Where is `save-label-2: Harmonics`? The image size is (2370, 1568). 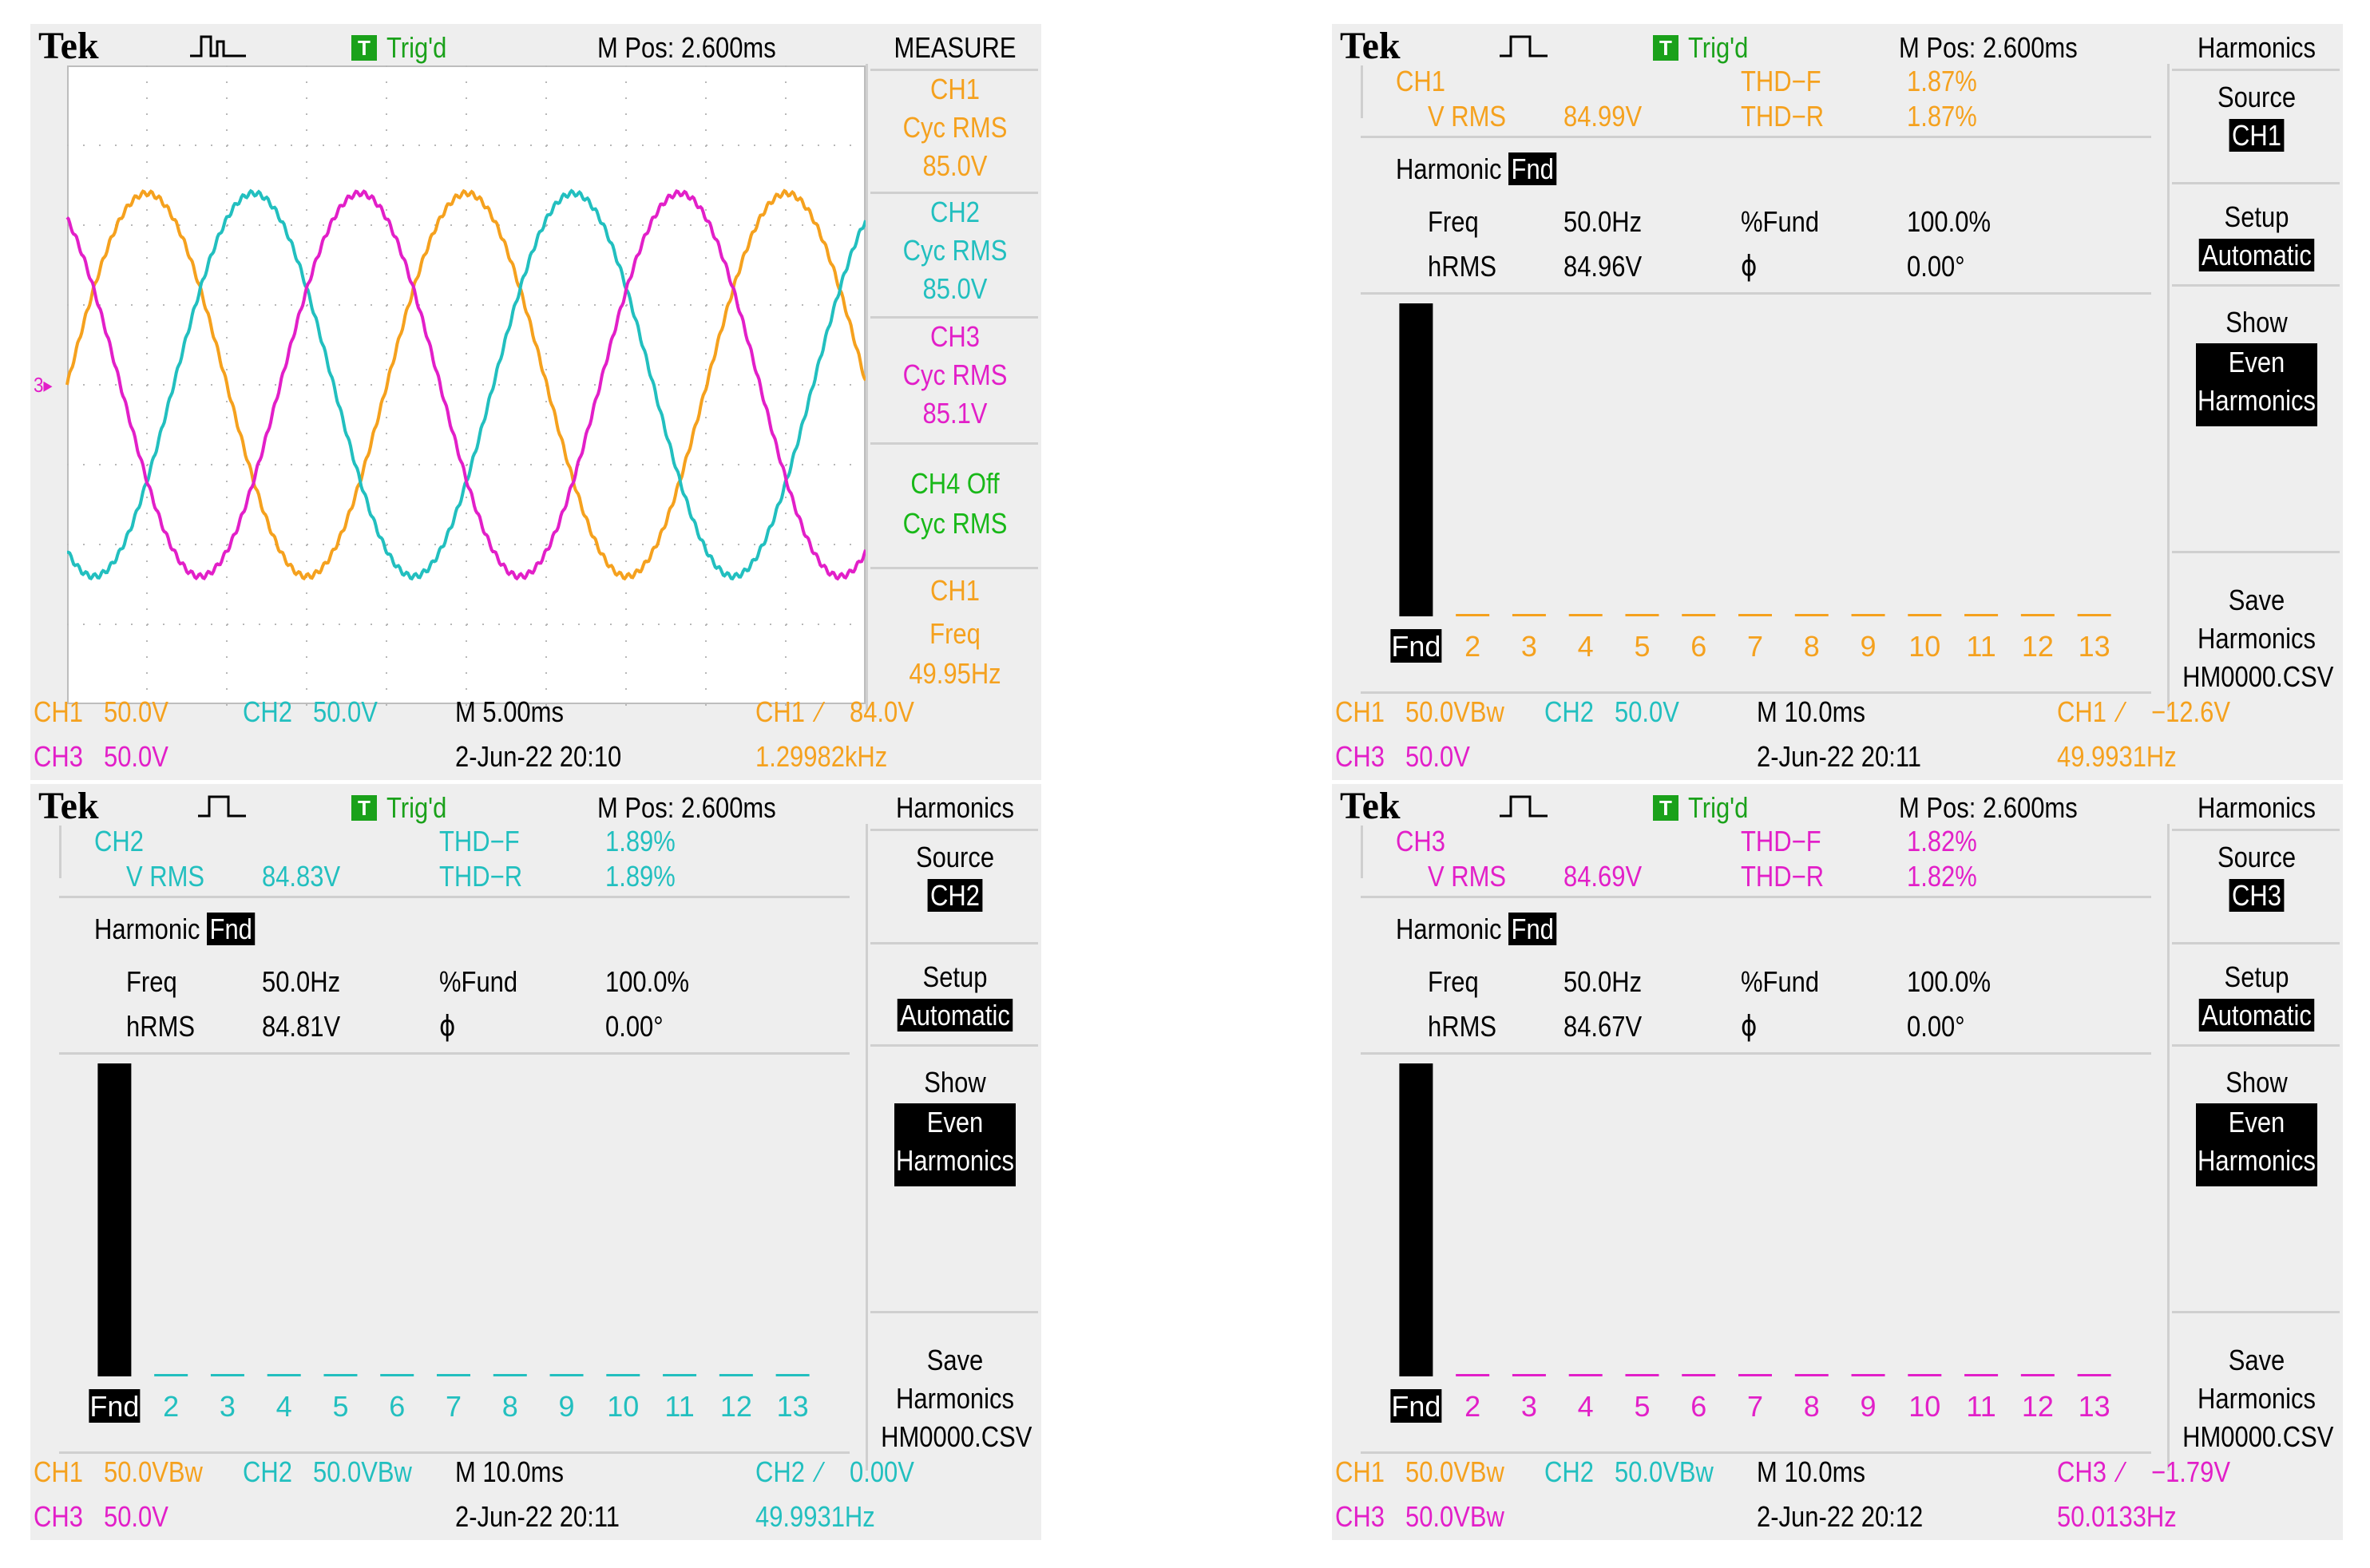 save-label-2: Harmonics is located at coordinates (955, 1398).